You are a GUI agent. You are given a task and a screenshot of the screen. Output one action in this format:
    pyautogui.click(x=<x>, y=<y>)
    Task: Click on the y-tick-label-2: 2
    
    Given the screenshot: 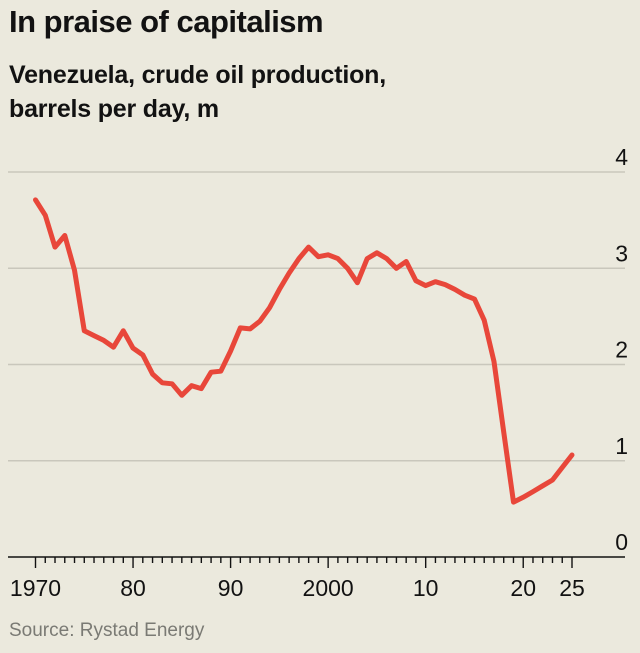 What is the action you would take?
    pyautogui.click(x=621, y=350)
    